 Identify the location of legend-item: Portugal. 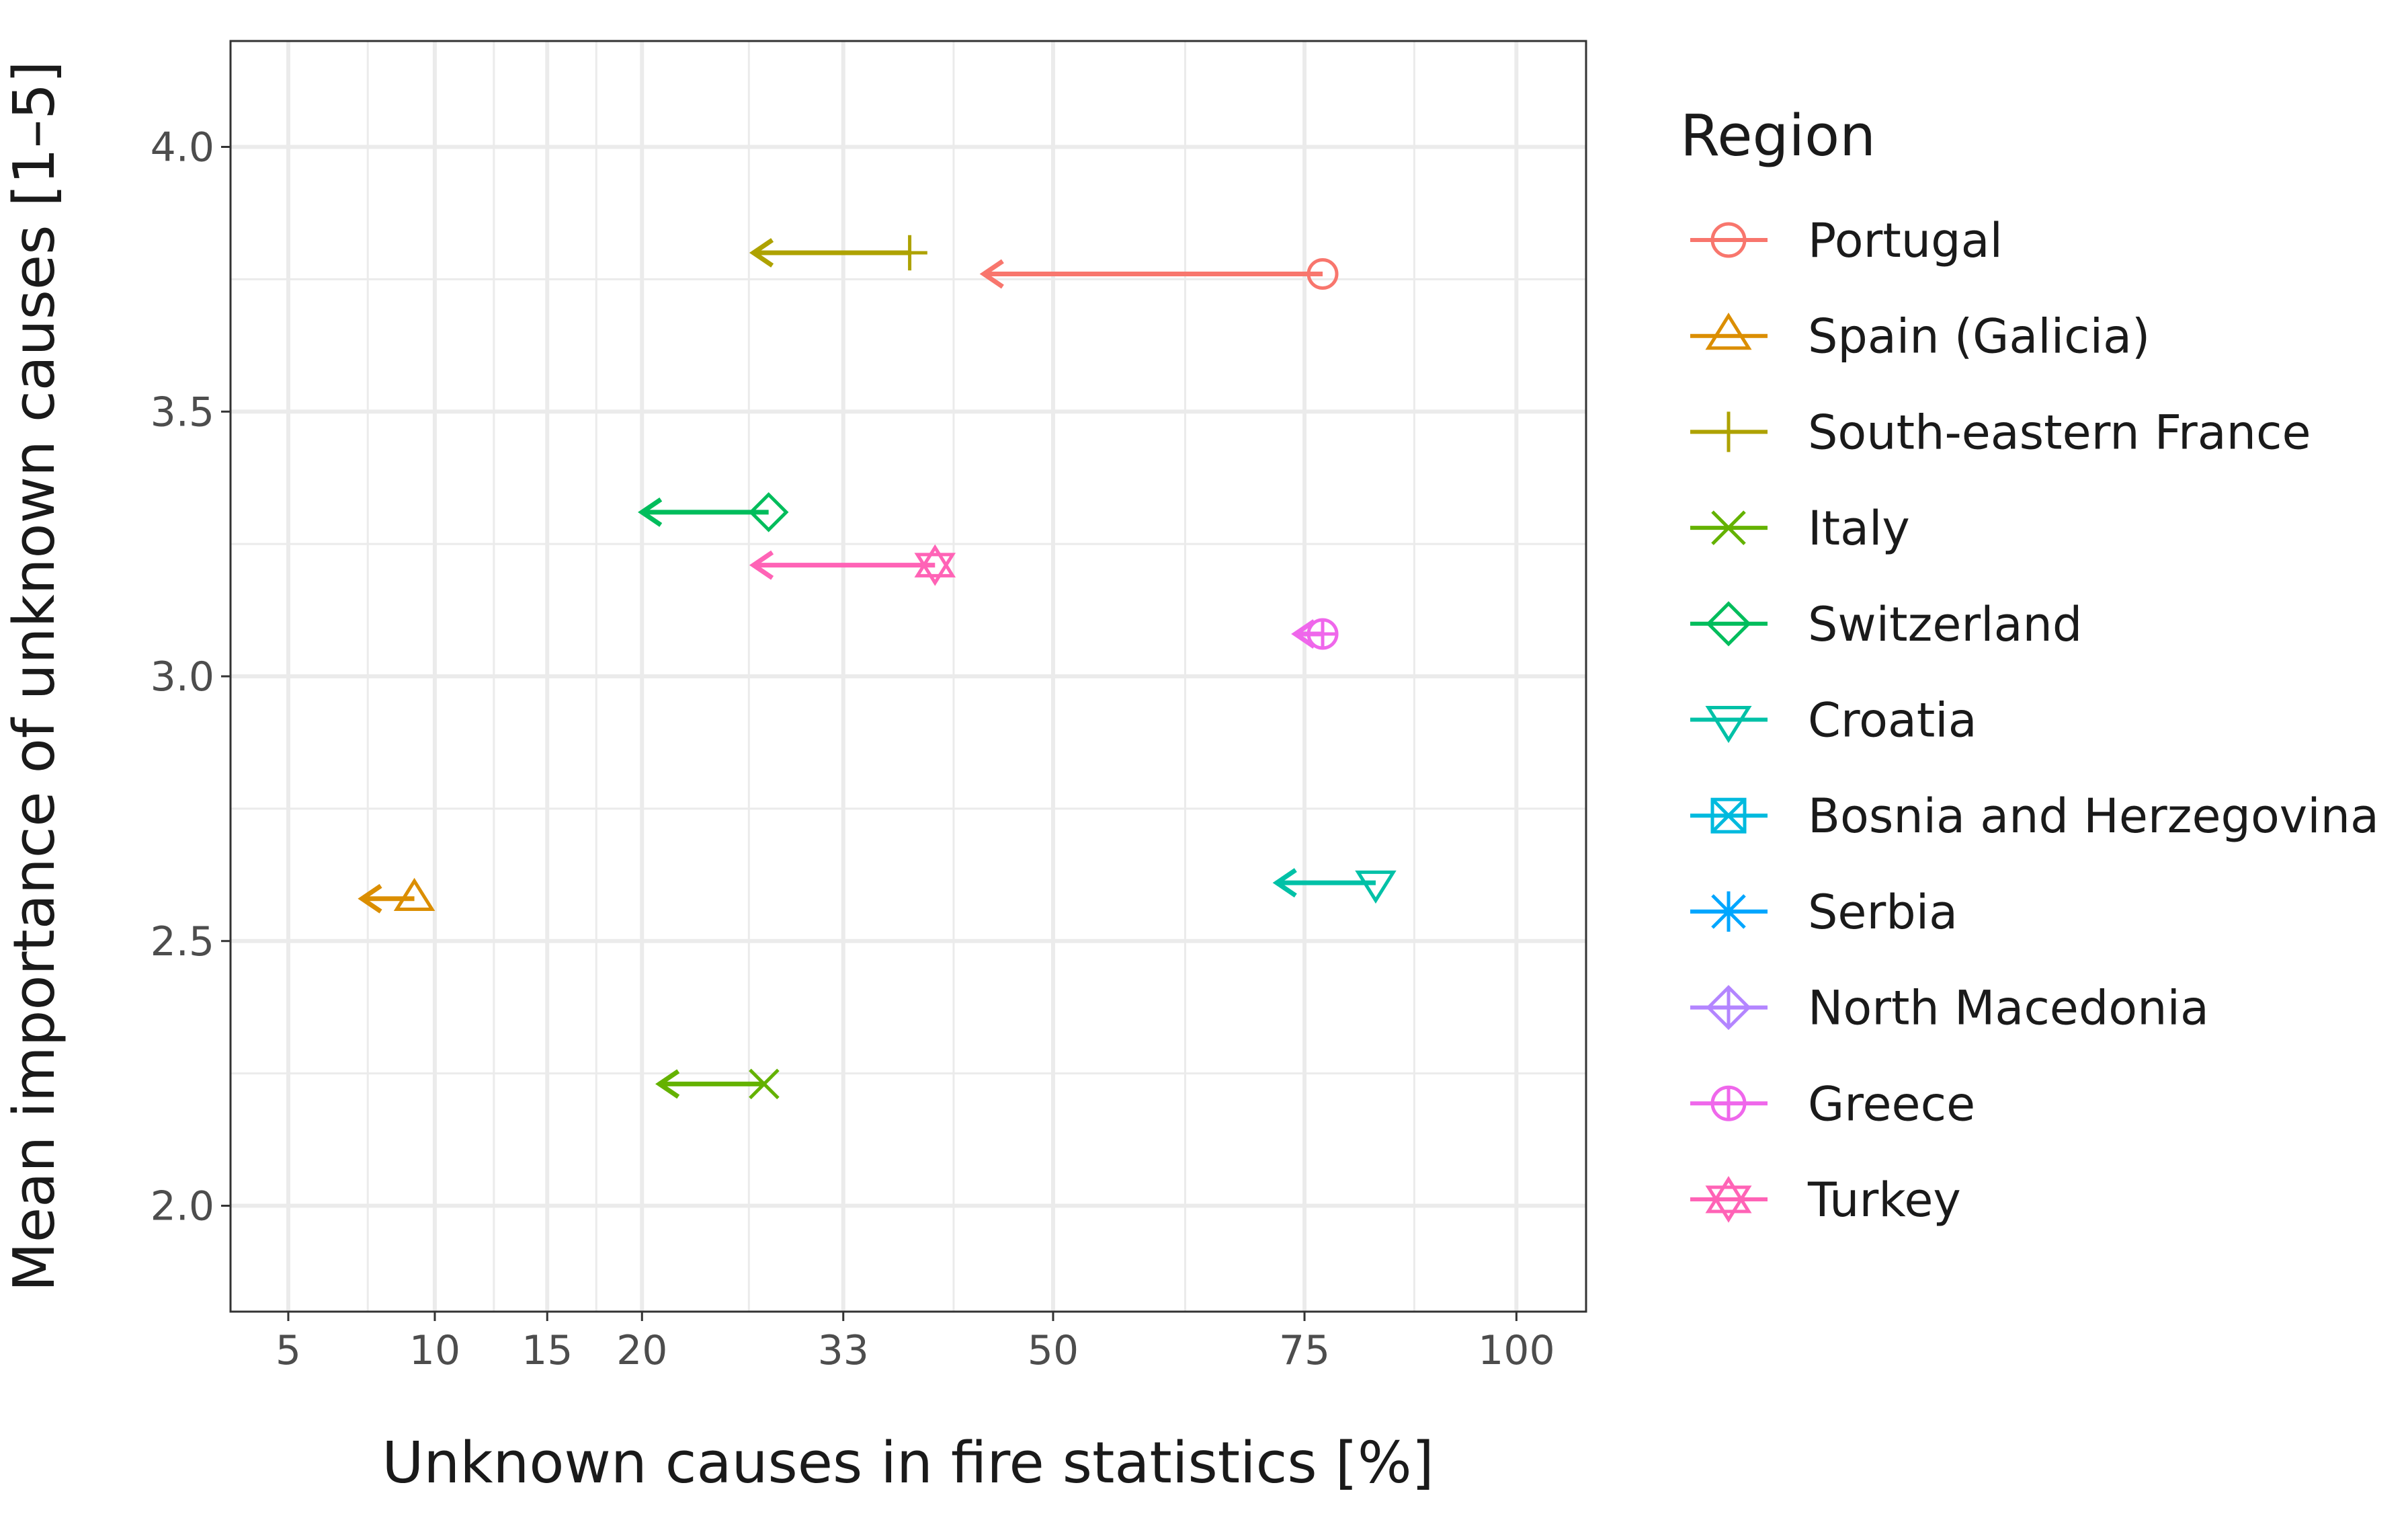
(1846, 240).